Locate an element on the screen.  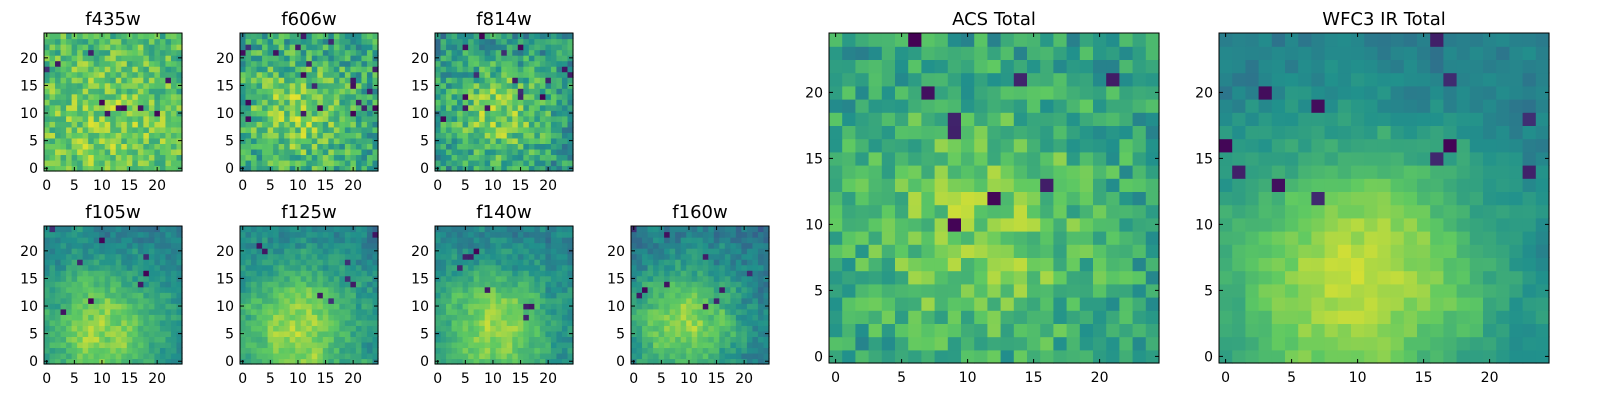
y-tick-label: 15 is located at coordinates (29, 279).